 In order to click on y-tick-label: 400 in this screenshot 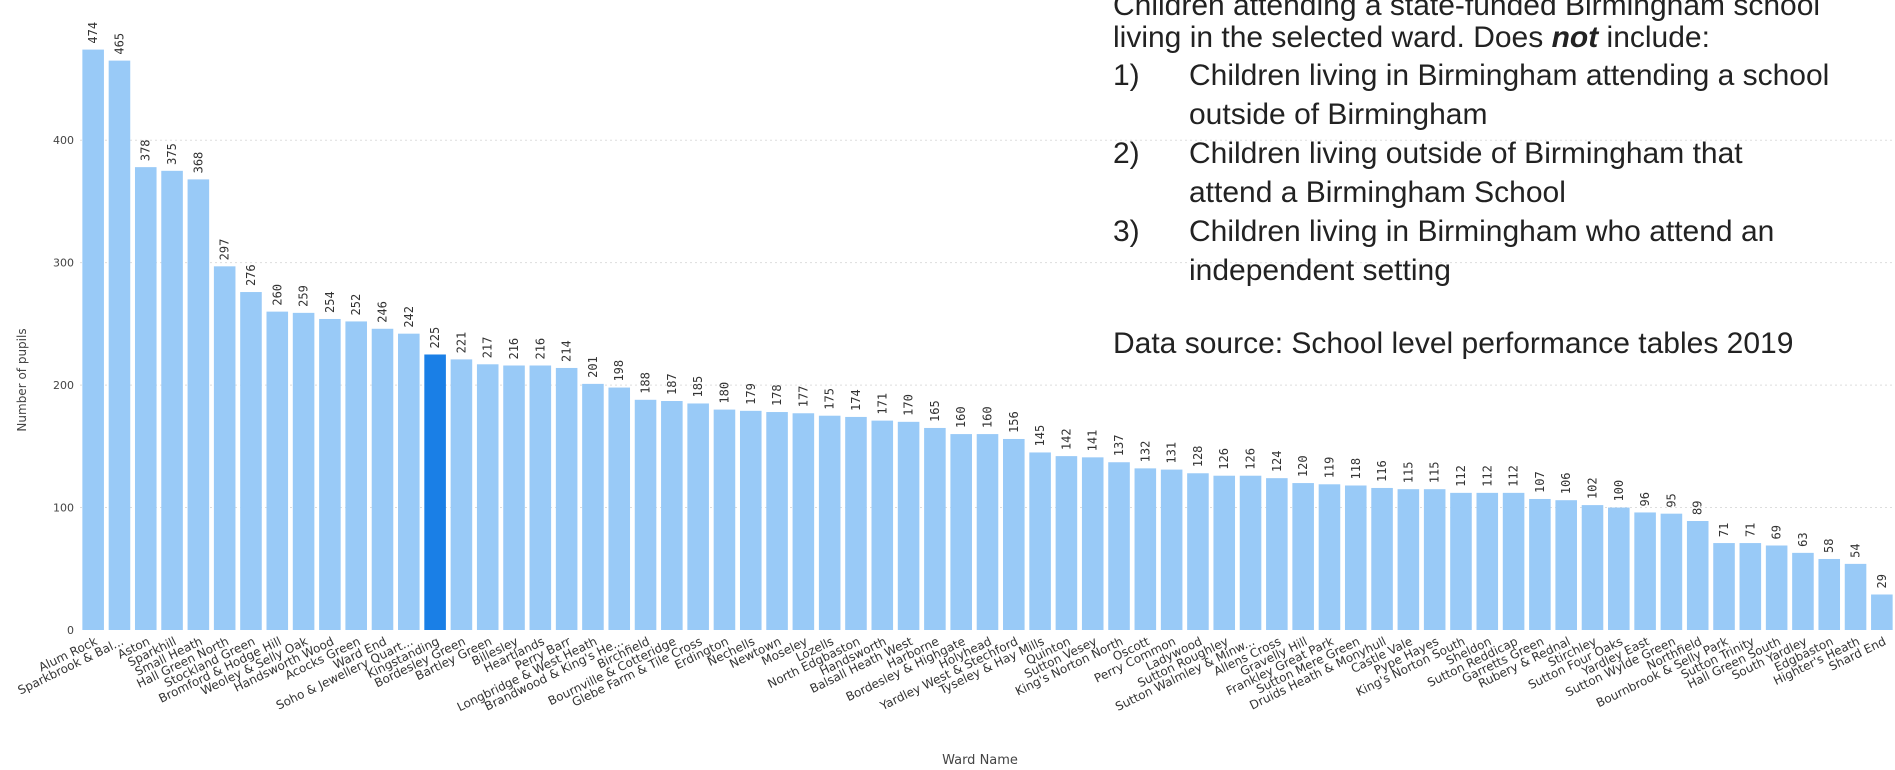, I will do `click(63, 140)`.